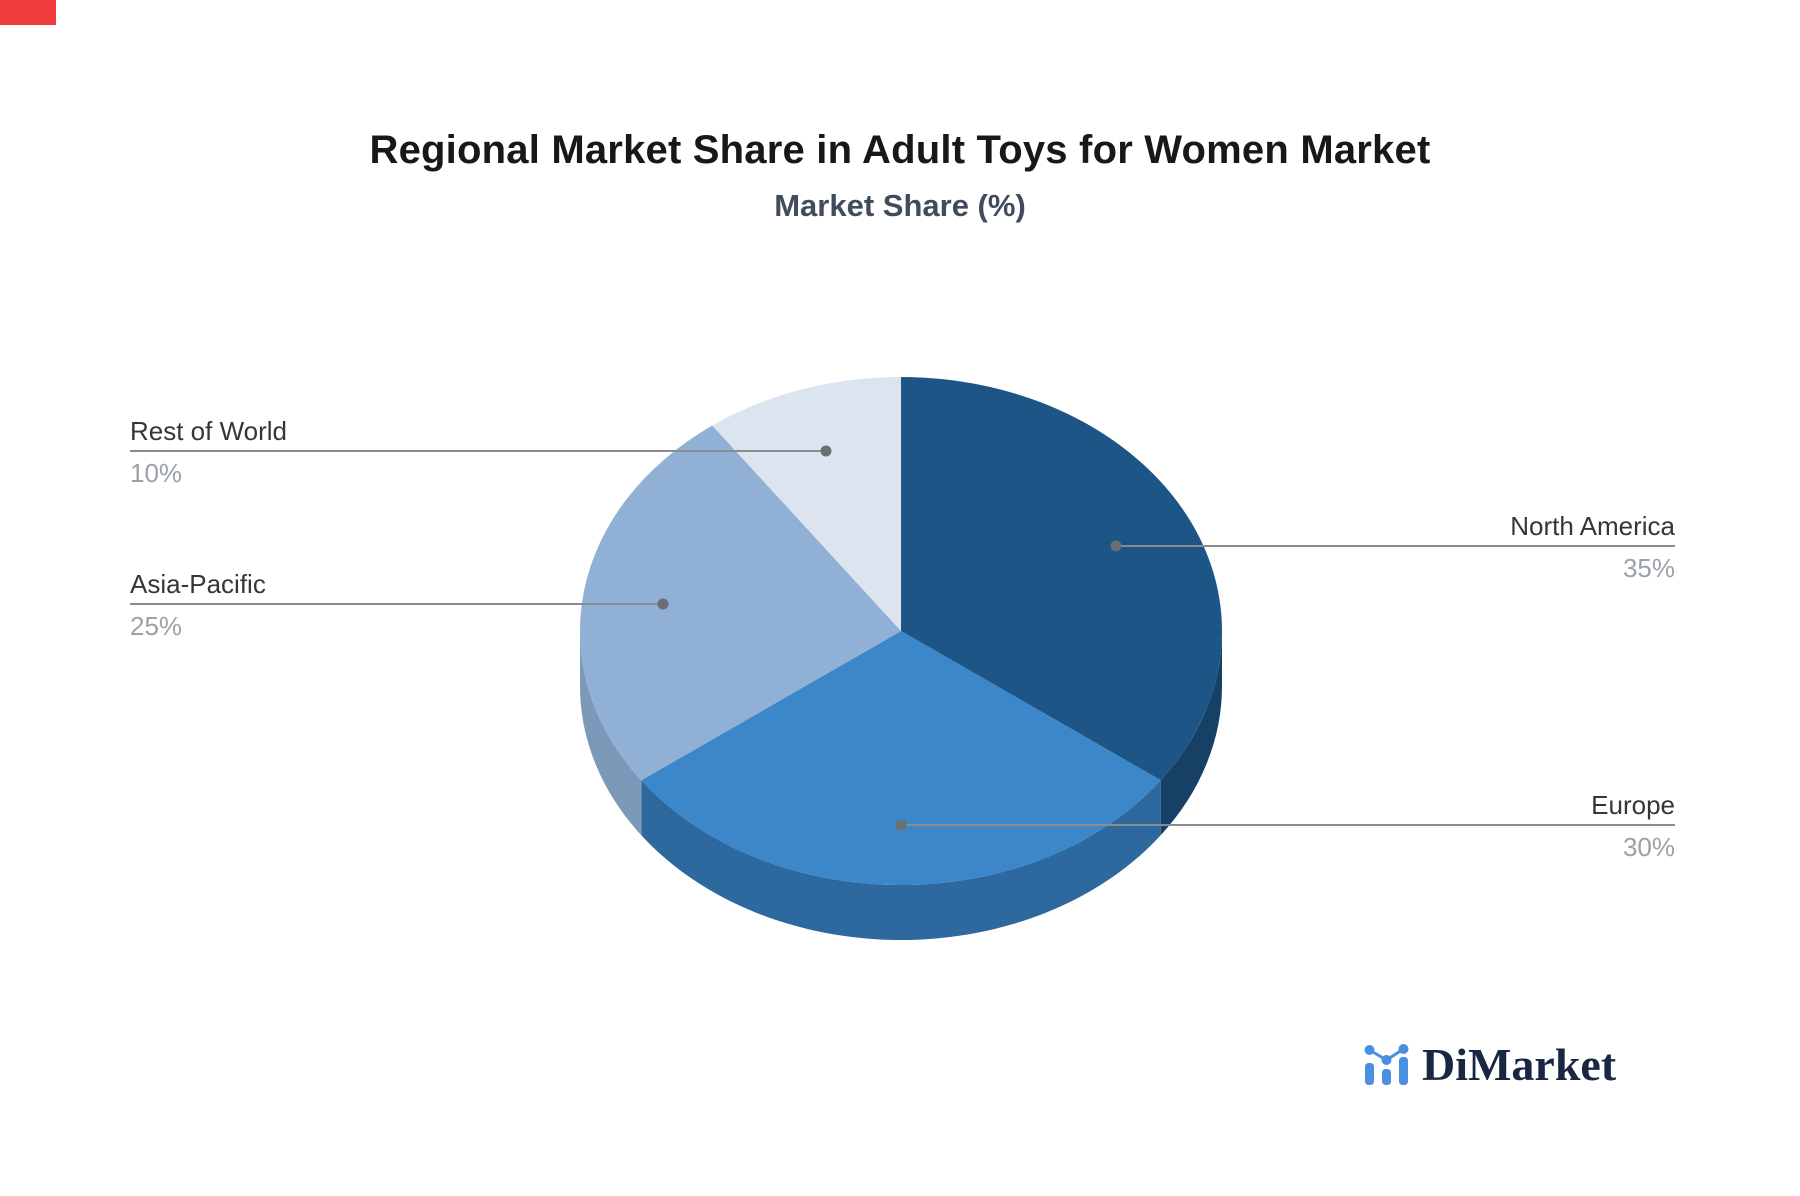 This screenshot has width=1800, height=1196. I want to click on bar-chart-trend-icon, so click(1386, 1064).